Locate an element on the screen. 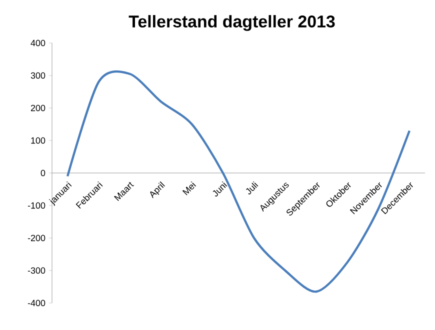  y-tick-label: 200 is located at coordinates (38, 108).